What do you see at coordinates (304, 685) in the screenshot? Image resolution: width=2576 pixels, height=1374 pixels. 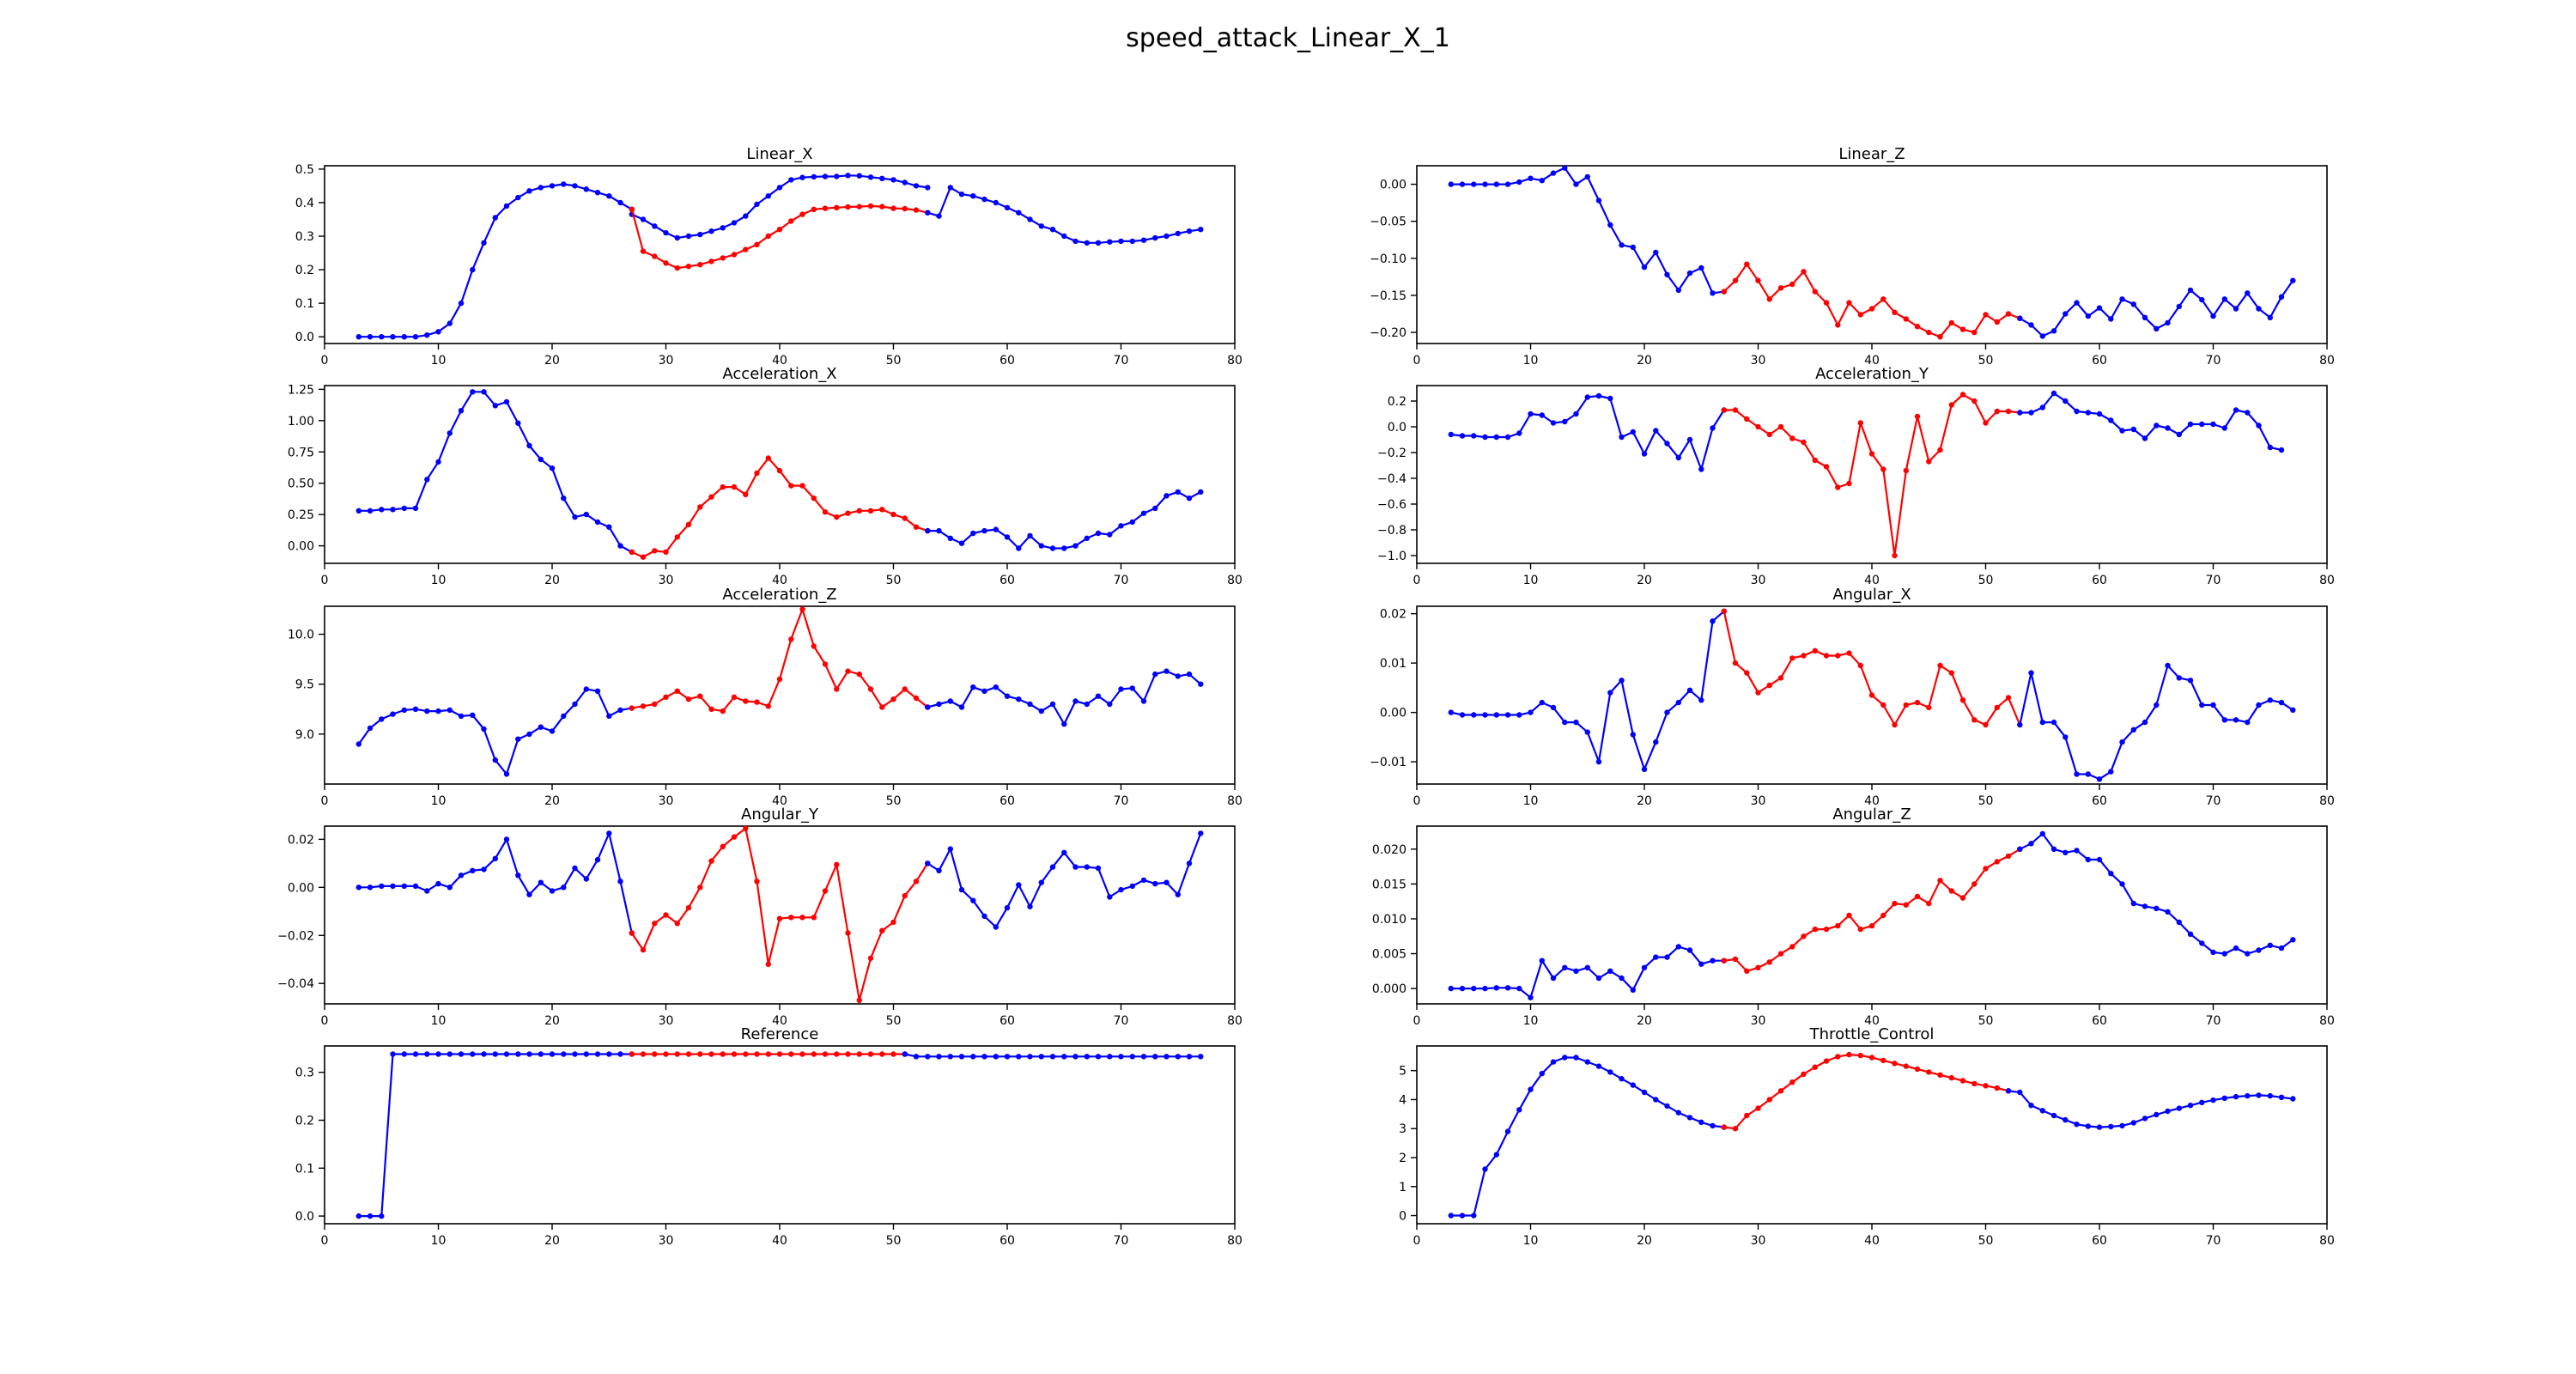 I see `y-tick-label: 9.5` at bounding box center [304, 685].